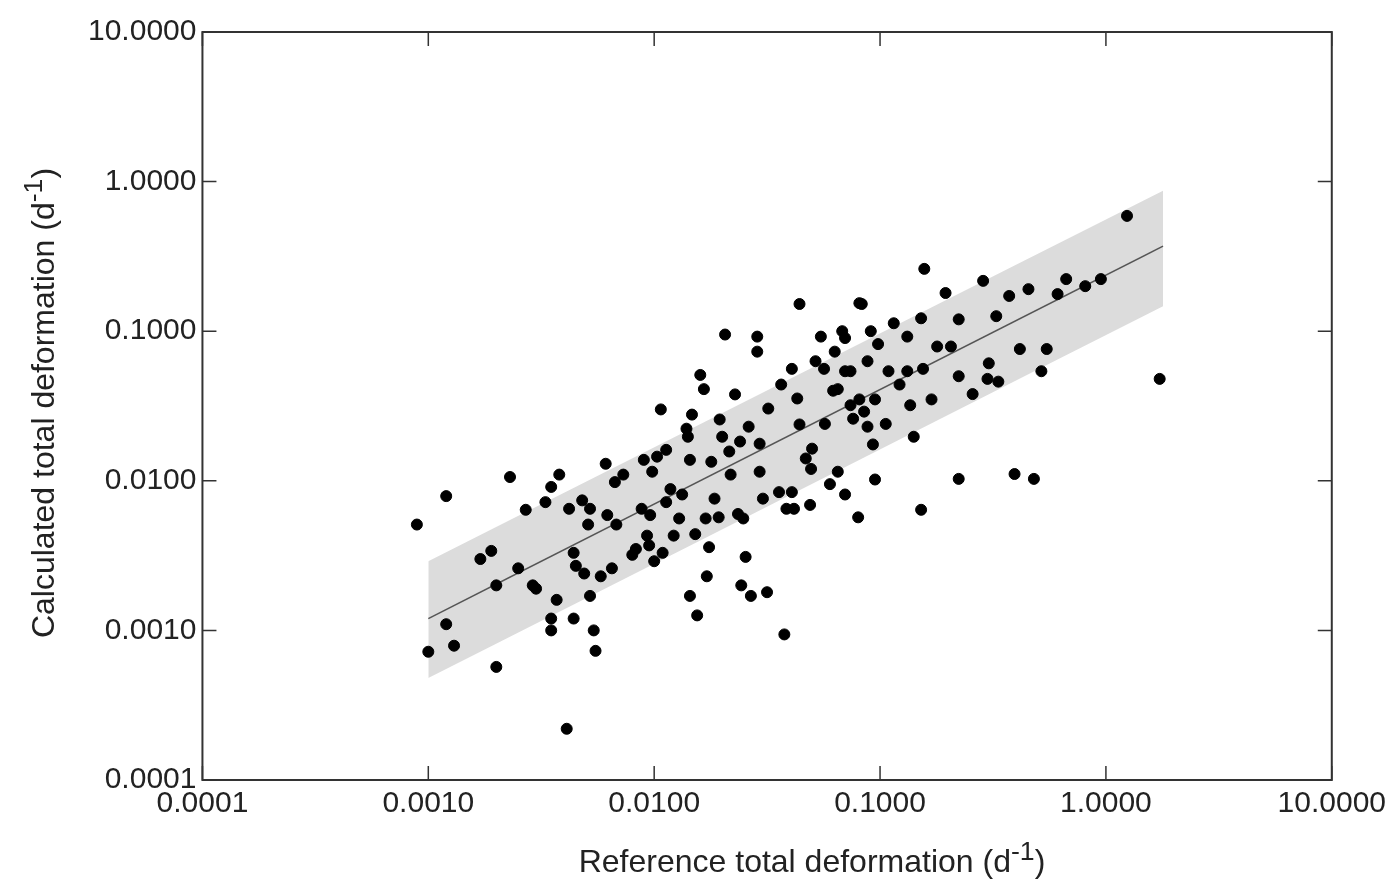 The height and width of the screenshot is (887, 1400). What do you see at coordinates (150, 179) in the screenshot?
I see `y-tick-label: 1.0000` at bounding box center [150, 179].